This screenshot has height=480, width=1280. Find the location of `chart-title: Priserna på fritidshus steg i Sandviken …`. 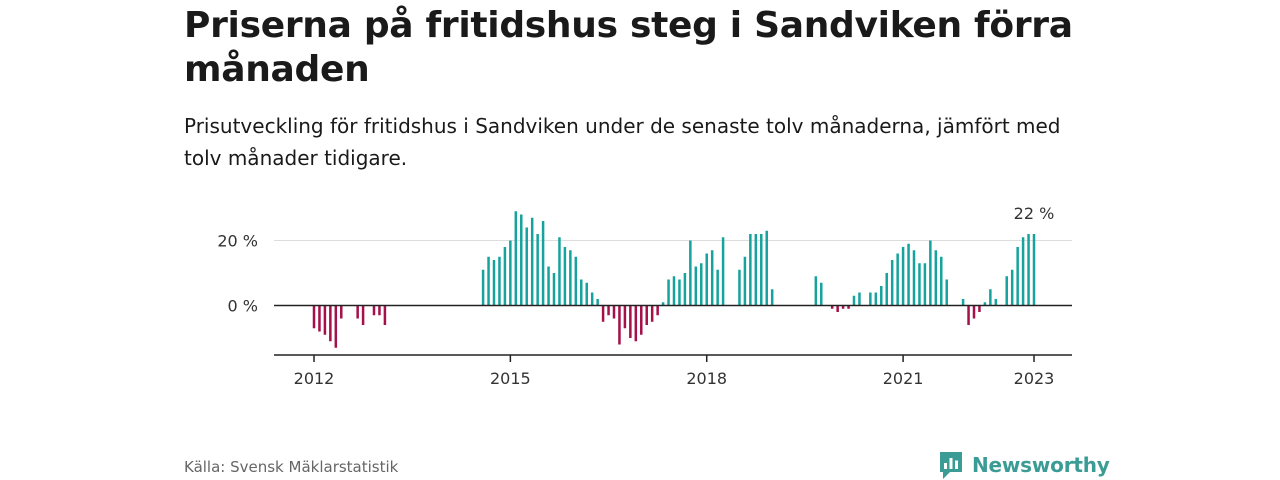

chart-title: Priserna på fritidshus steg i Sandviken … is located at coordinates (628, 47).